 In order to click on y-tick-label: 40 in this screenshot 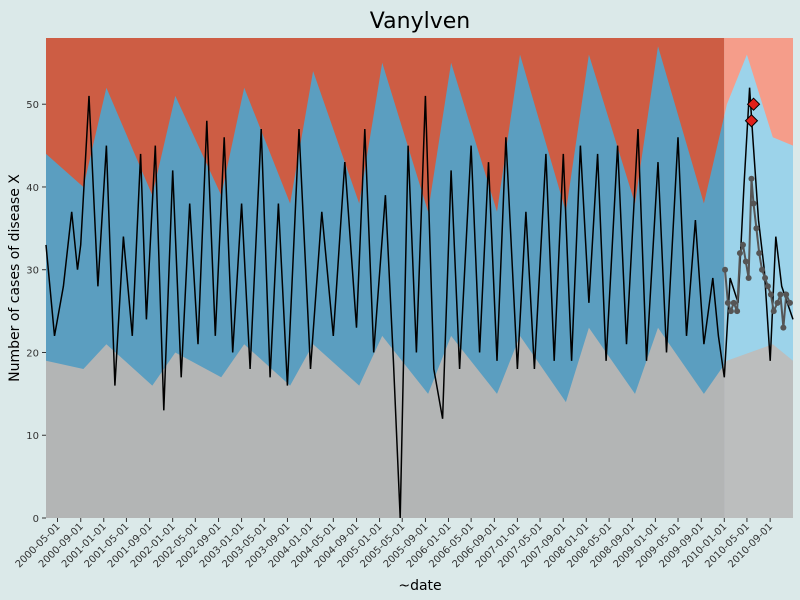, I will do `click(32, 188)`.